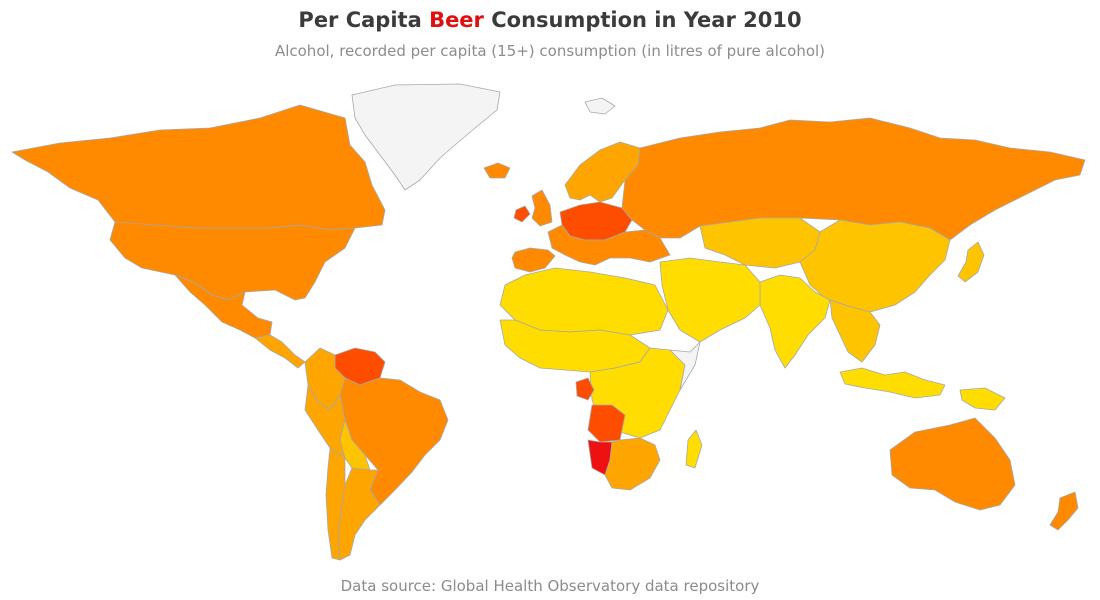 The width and height of the screenshot is (1100, 600). Describe the element at coordinates (335, 504) in the screenshot. I see `region-chile` at that location.